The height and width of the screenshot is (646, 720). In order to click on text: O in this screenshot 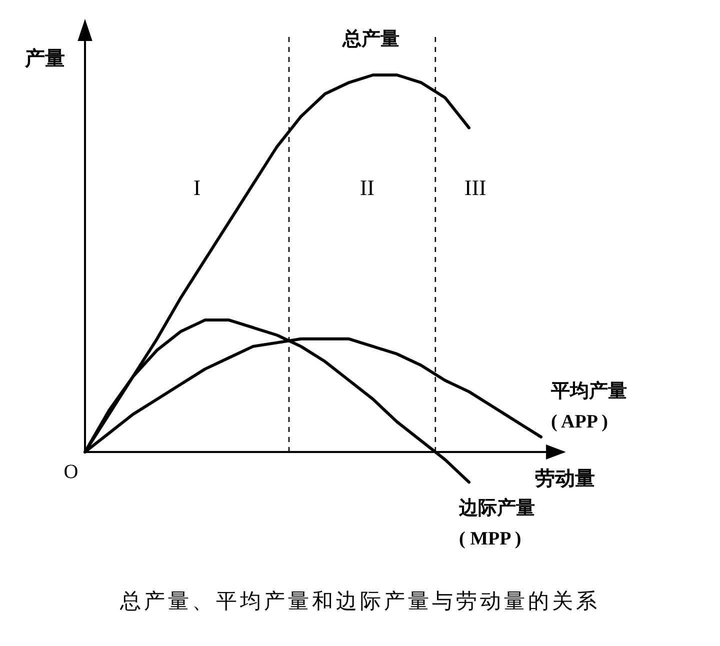, I will do `click(71, 472)`.